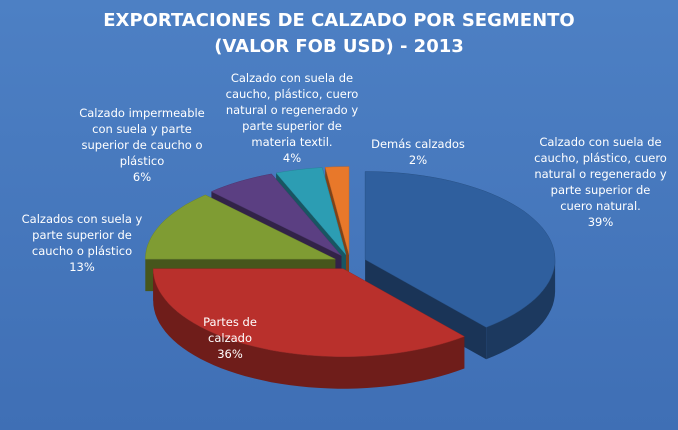 The image size is (678, 430). I want to click on label-value: 2%, so click(418, 160).